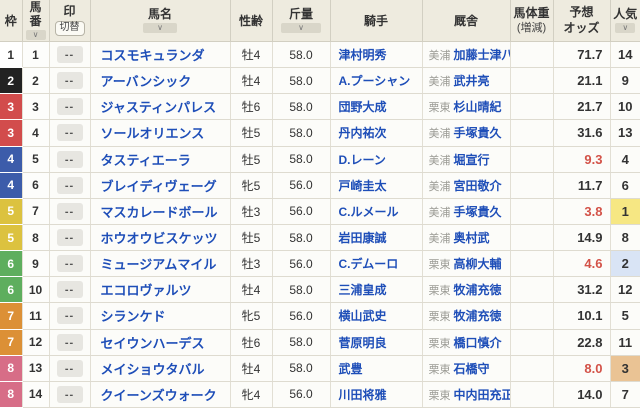 The width and height of the screenshot is (640, 408). I want to click on stable-cell: 美浦 宮田敬介, so click(466, 185).